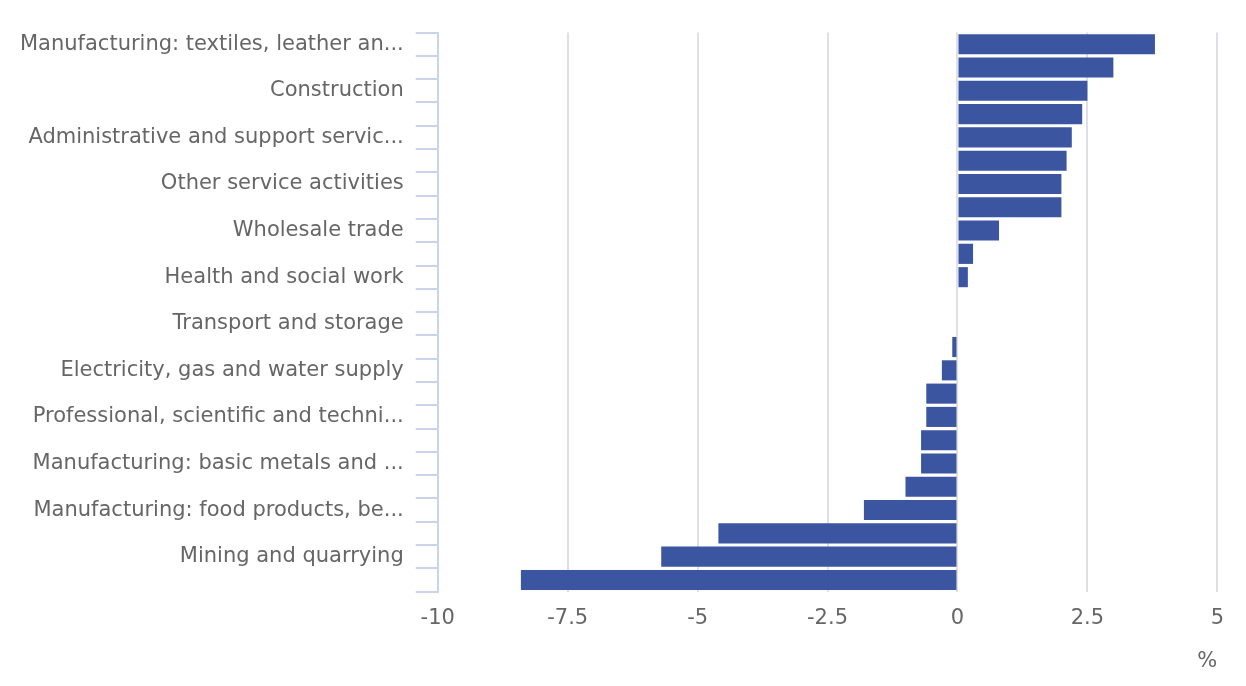 Image resolution: width=1246 pixels, height=686 pixels. I want to click on x-tick-label: 0, so click(957, 616).